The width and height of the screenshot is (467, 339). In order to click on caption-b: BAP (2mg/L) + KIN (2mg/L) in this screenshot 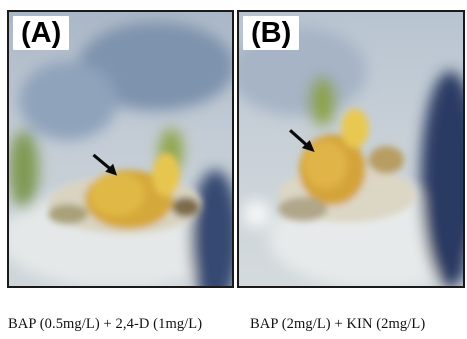, I will do `click(338, 324)`.